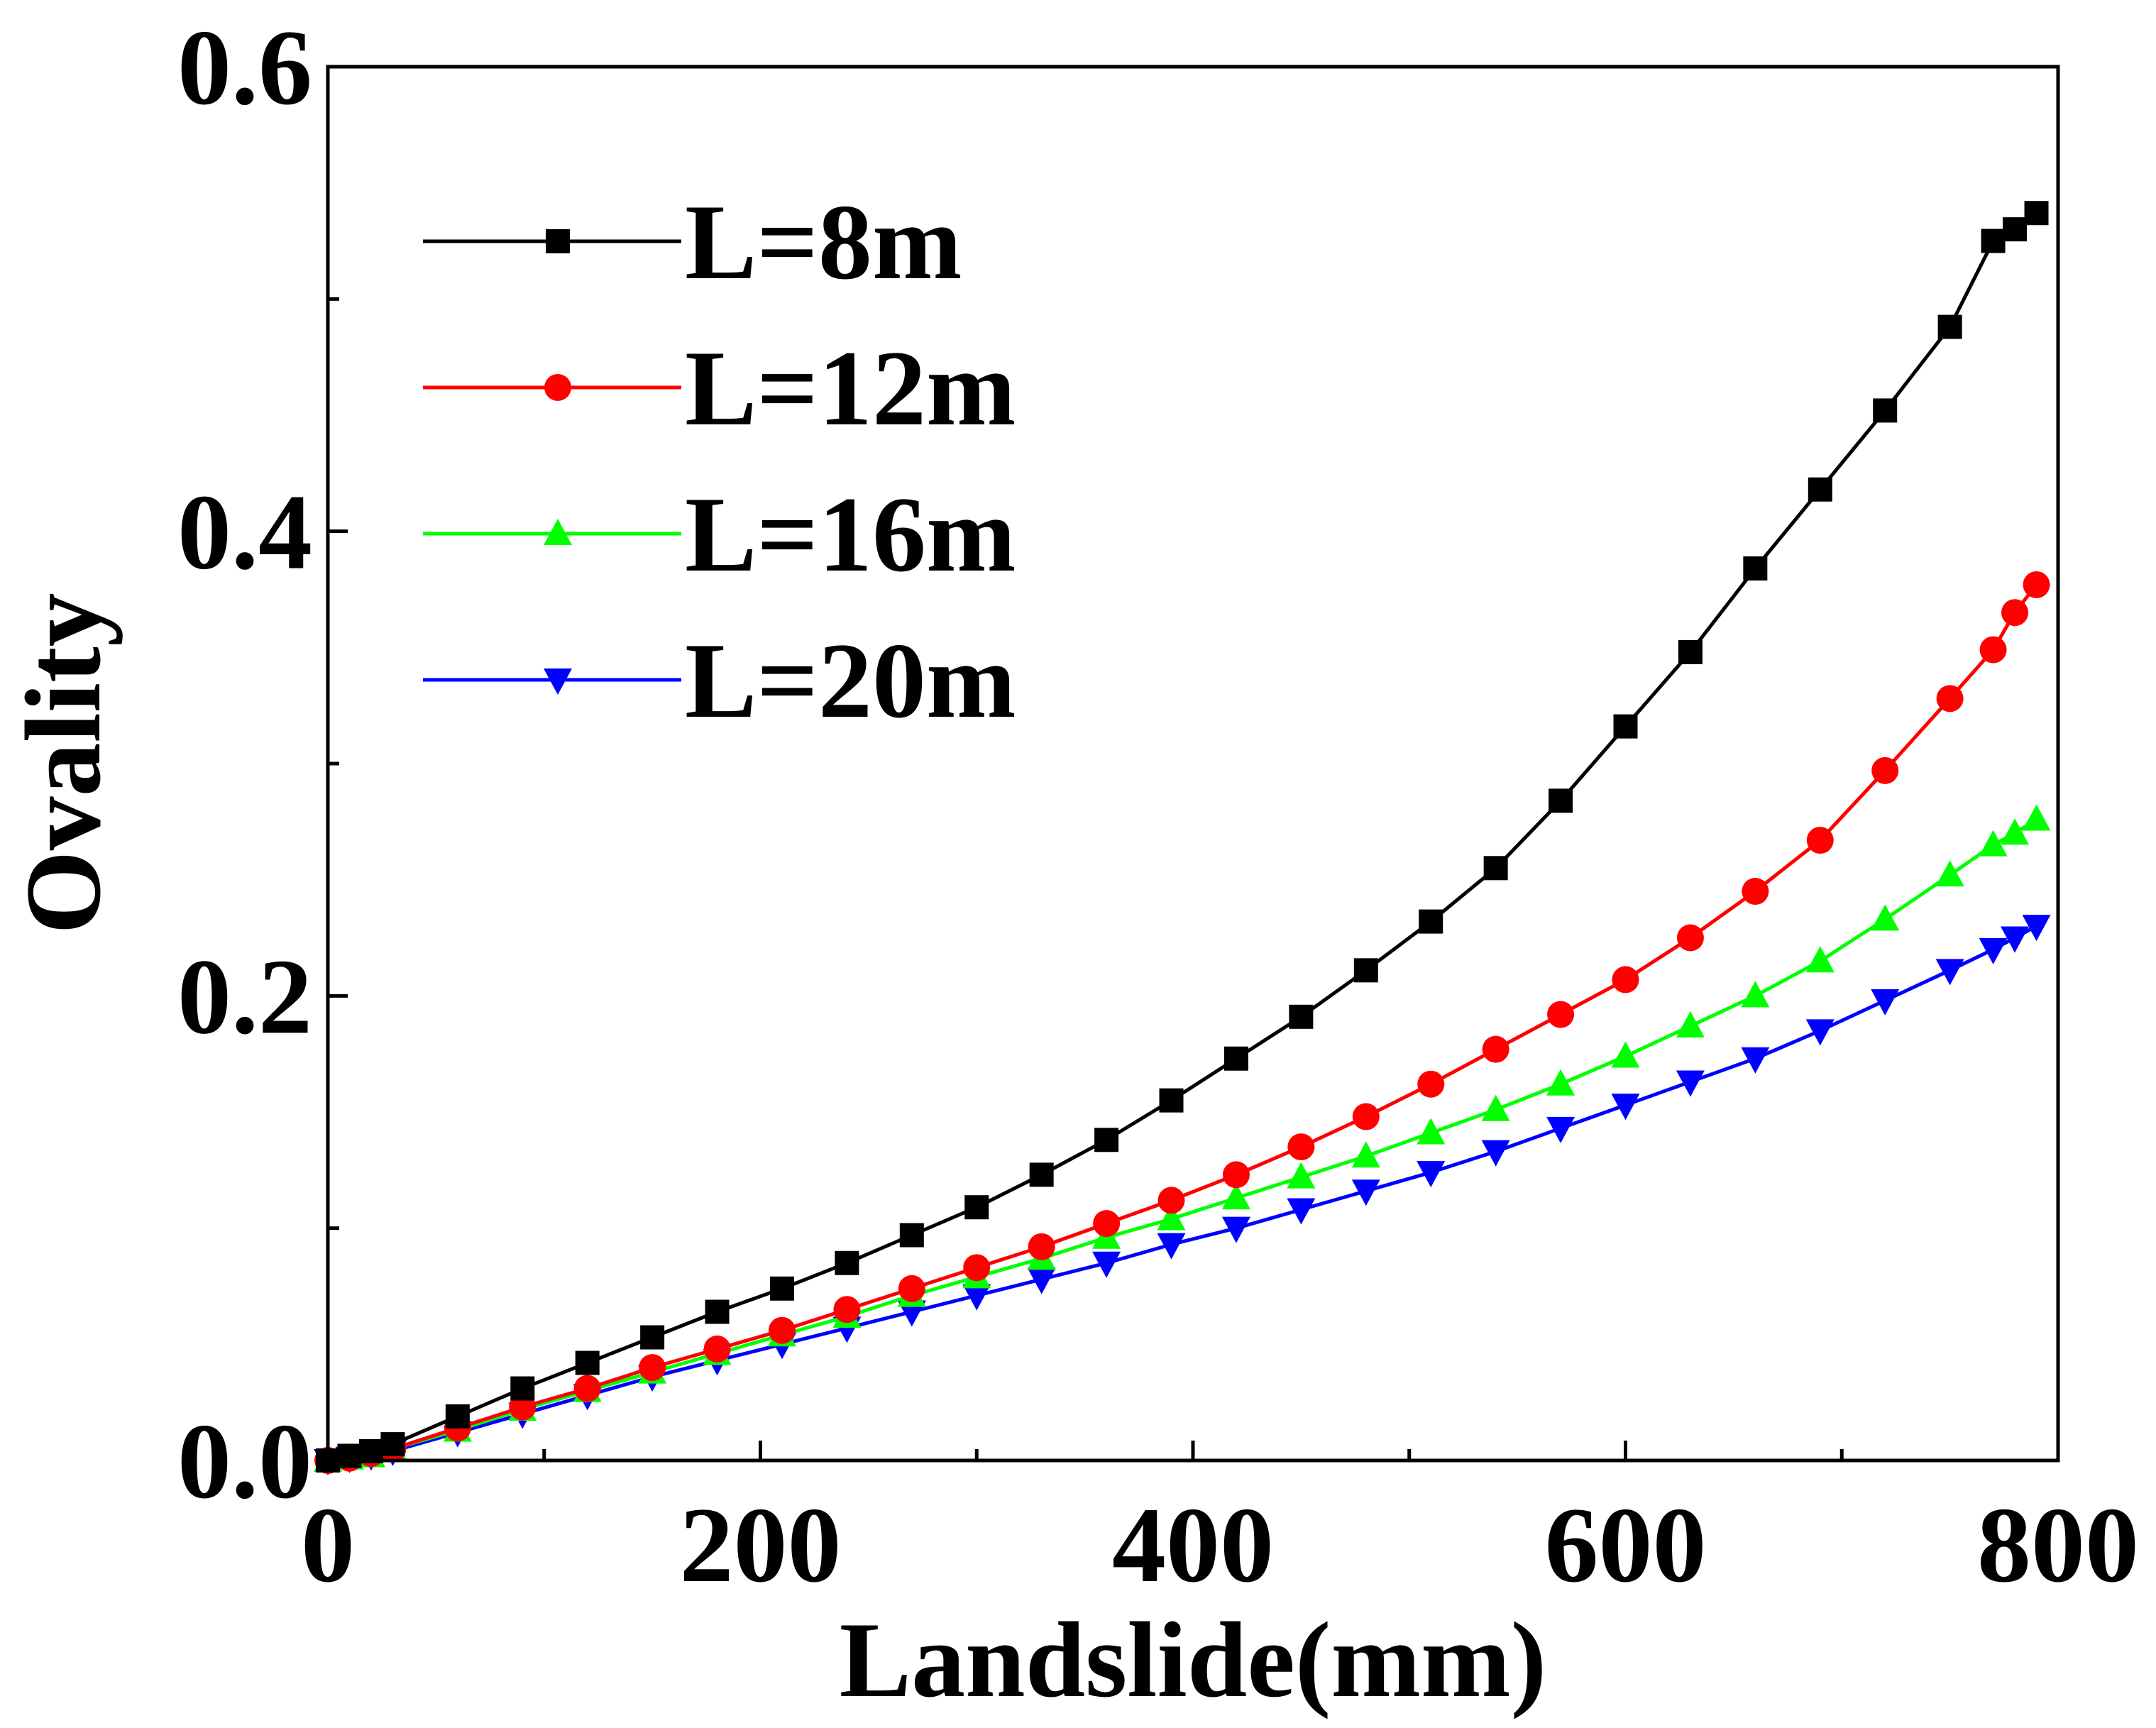 This screenshot has width=2156, height=1728. What do you see at coordinates (851, 681) in the screenshot?
I see `legend-label: L=20m` at bounding box center [851, 681].